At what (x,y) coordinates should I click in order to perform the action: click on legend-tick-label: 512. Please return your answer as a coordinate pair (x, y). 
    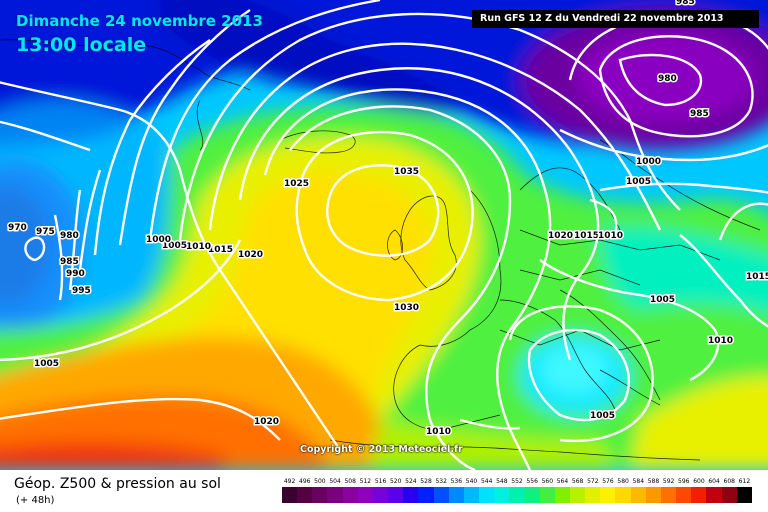
    Looking at the image, I should click on (365, 481).